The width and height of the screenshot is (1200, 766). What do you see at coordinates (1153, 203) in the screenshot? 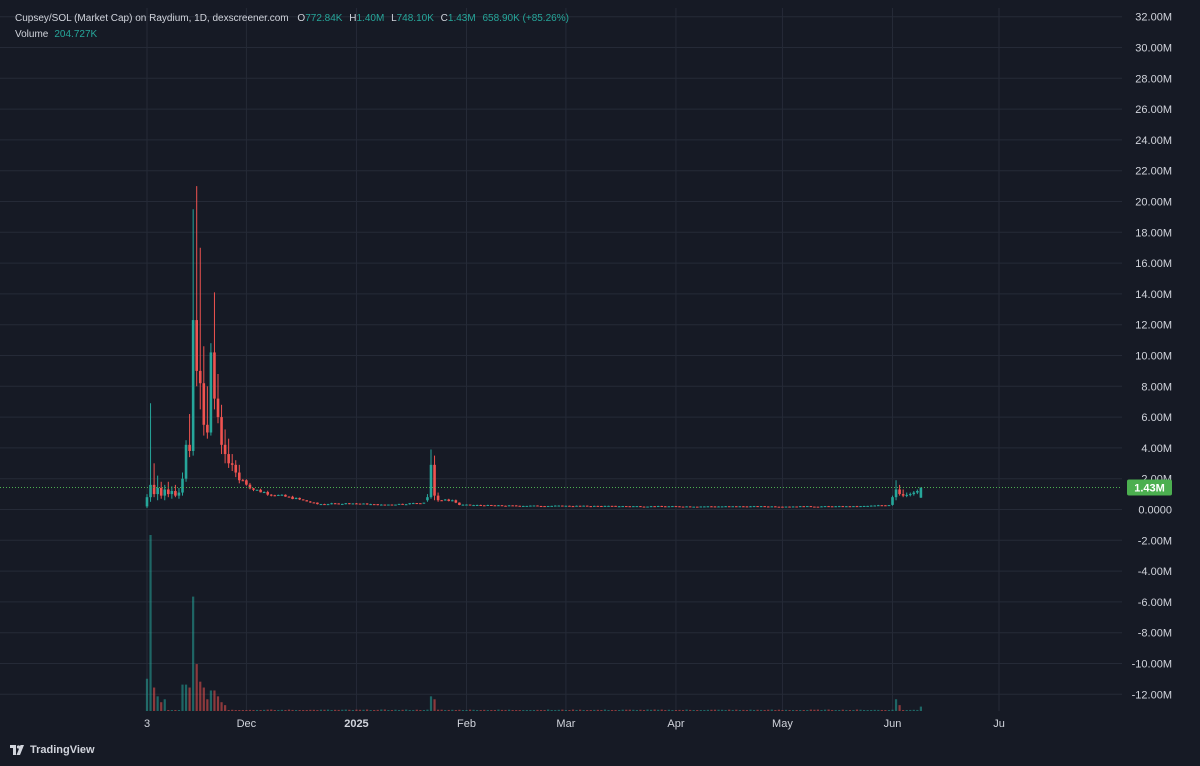
I see `y-tick-label: 20.00M` at bounding box center [1153, 203].